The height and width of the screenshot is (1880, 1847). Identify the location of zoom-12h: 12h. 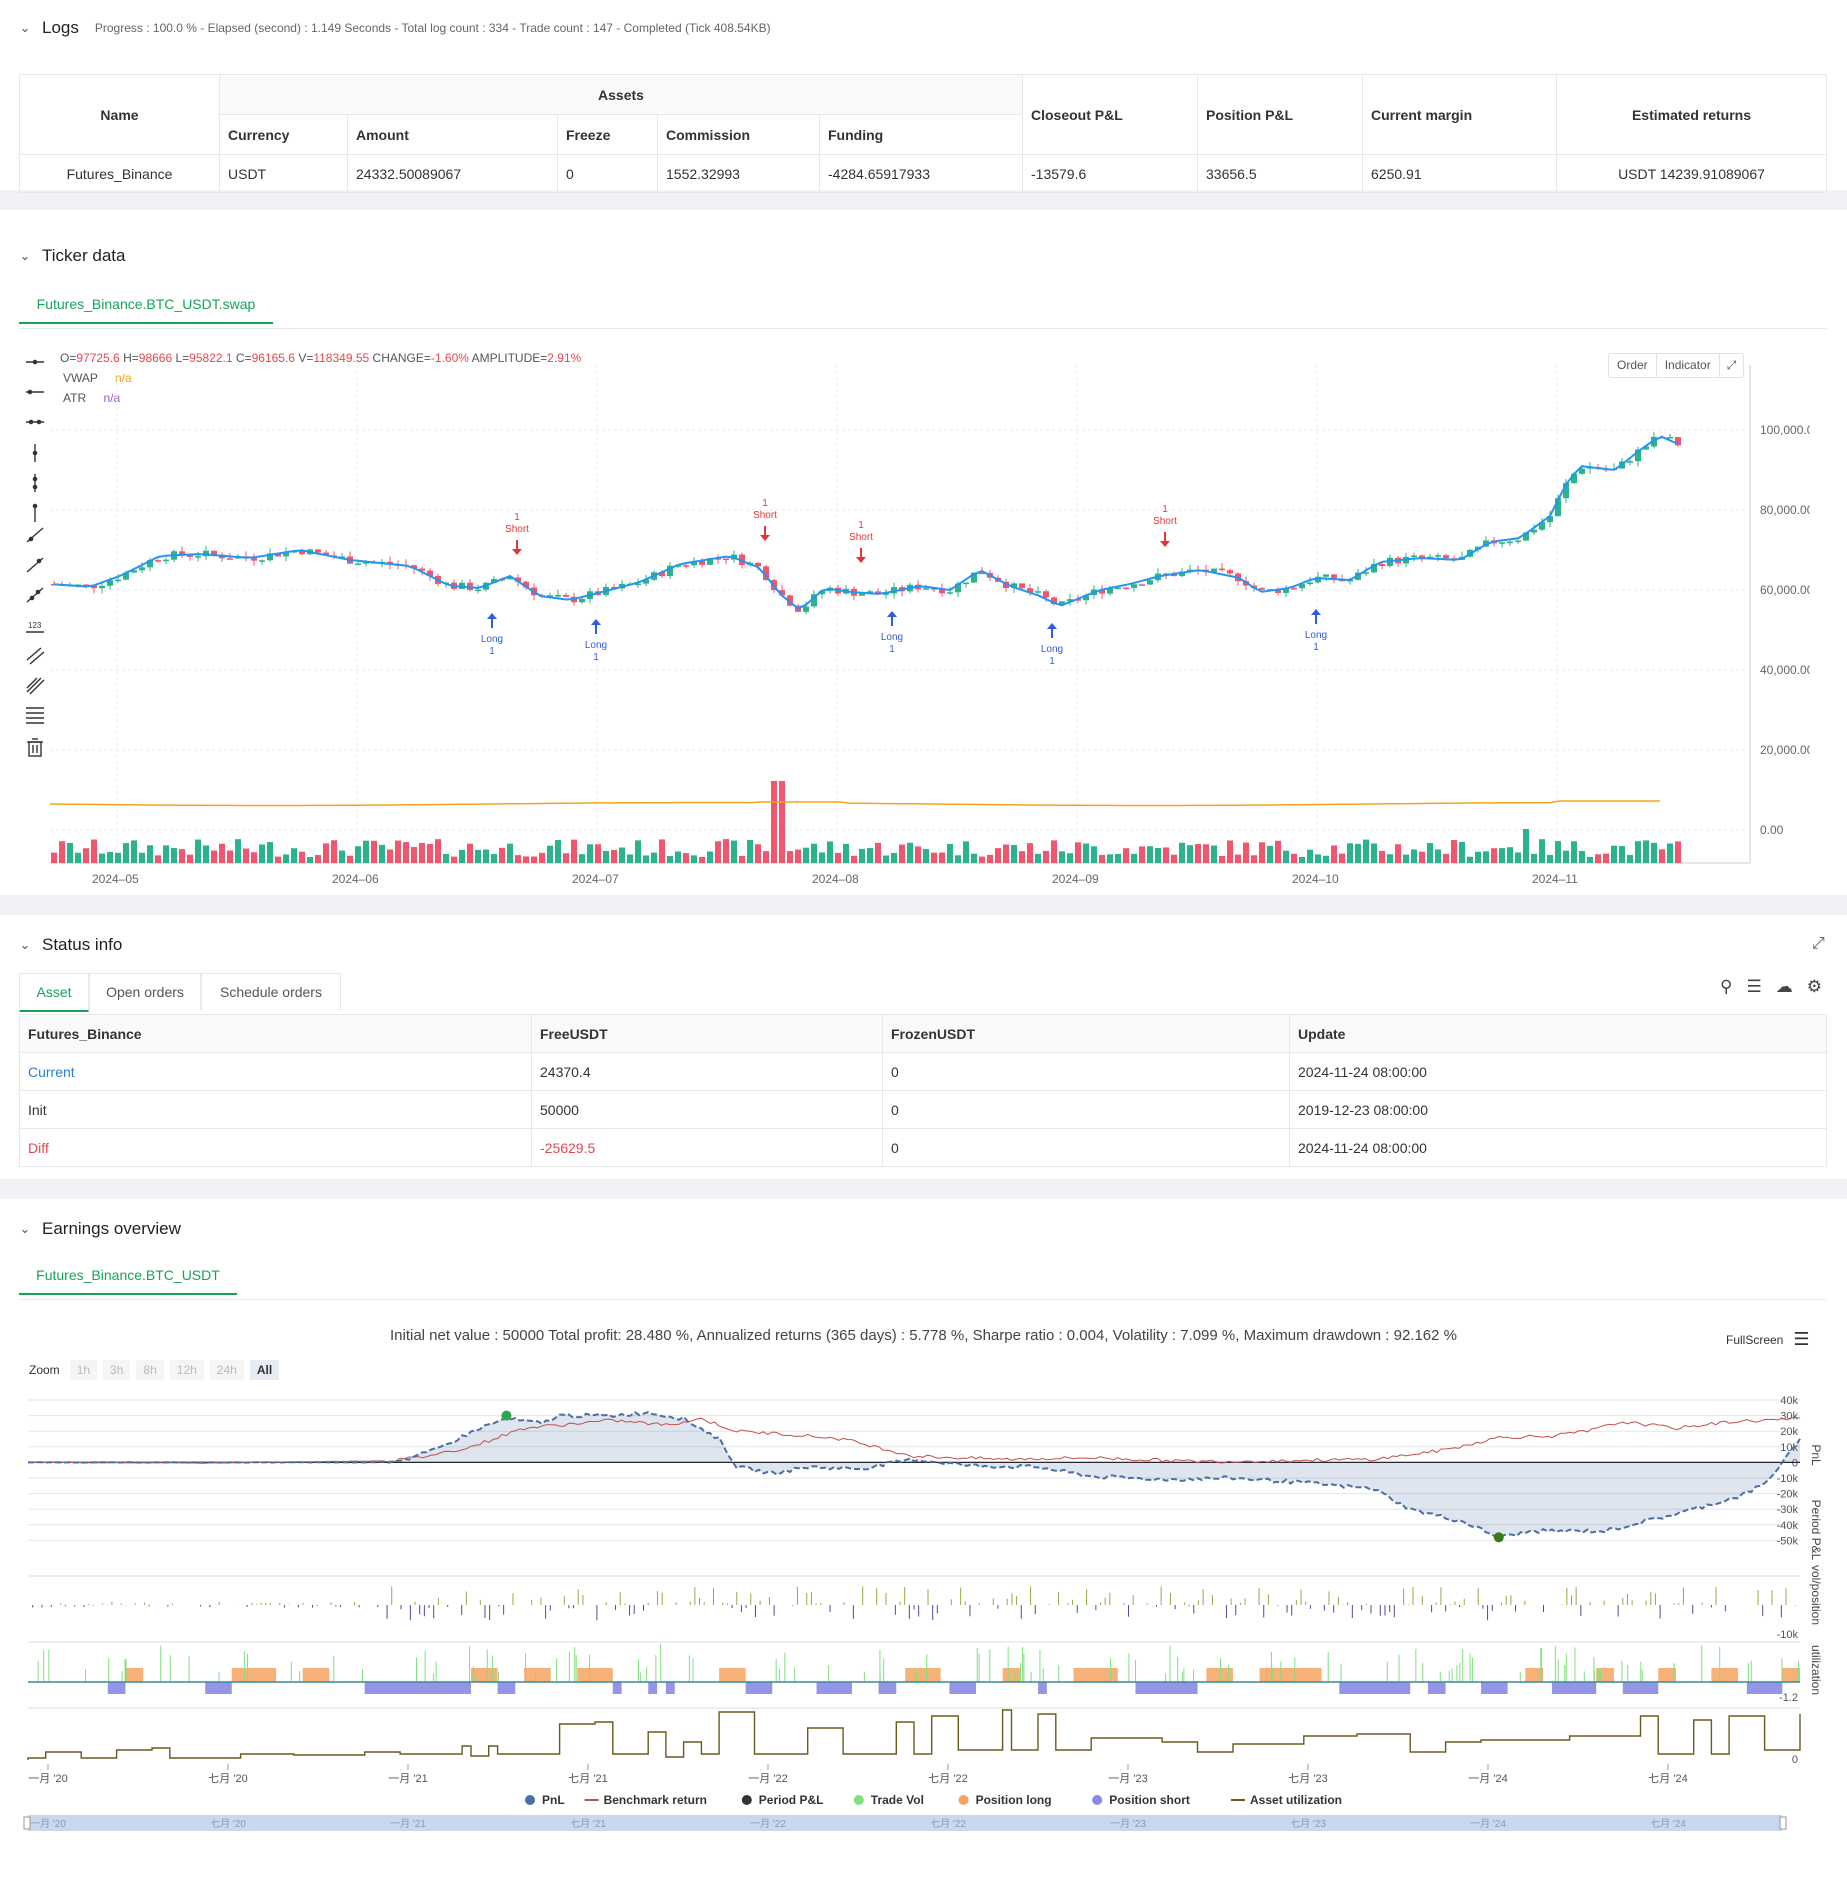
(186, 1370).